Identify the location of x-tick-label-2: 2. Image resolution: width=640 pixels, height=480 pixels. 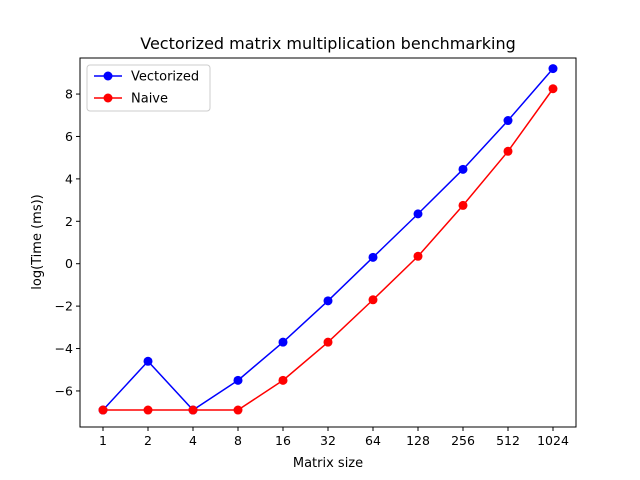
(148, 440).